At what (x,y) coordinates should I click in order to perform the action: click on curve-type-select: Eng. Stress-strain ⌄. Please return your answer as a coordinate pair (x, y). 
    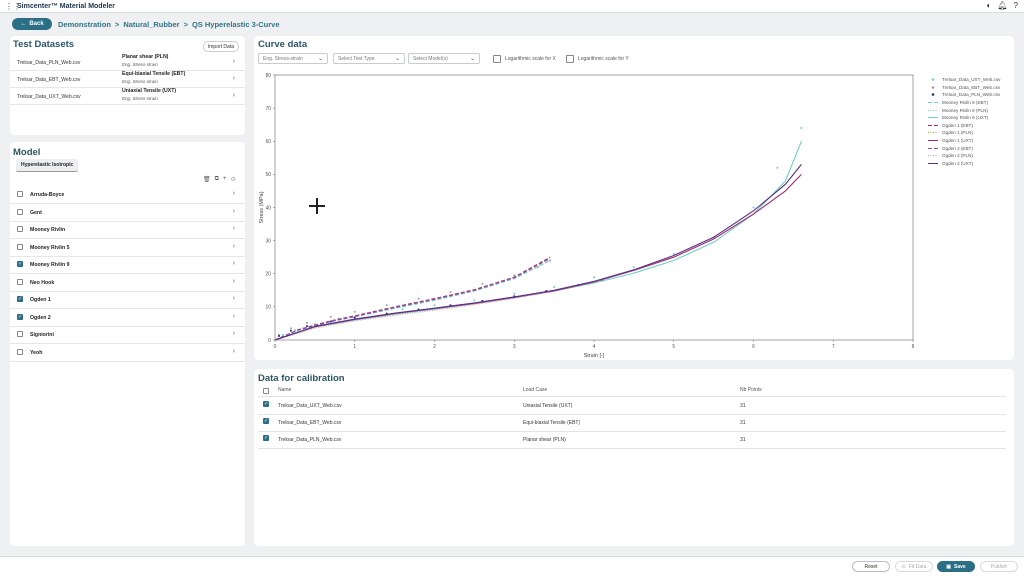
    Looking at the image, I should click on (293, 58).